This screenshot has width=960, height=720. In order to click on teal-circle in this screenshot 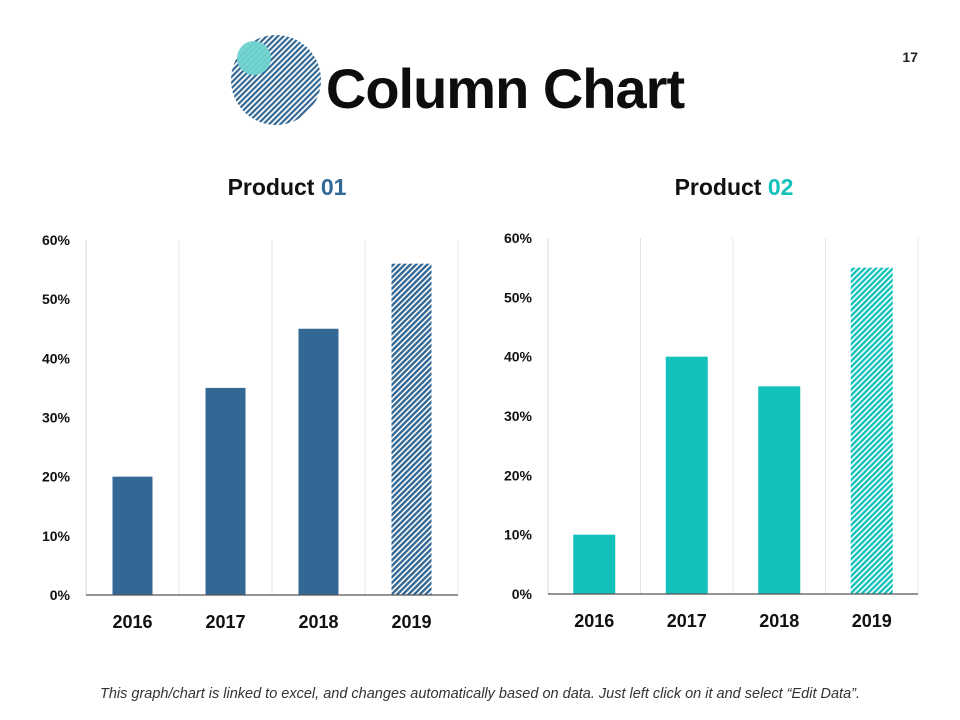, I will do `click(254, 58)`.